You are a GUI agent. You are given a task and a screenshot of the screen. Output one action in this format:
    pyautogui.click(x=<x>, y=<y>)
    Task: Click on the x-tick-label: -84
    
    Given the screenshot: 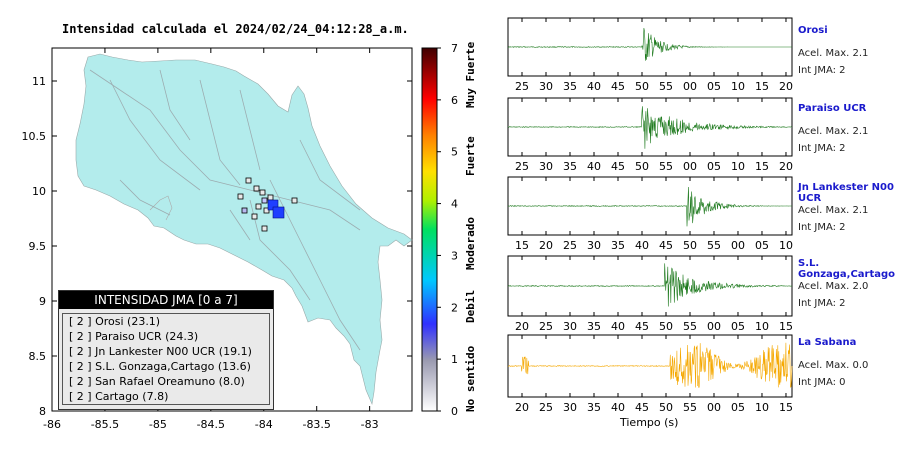 What is the action you would take?
    pyautogui.click(x=264, y=424)
    